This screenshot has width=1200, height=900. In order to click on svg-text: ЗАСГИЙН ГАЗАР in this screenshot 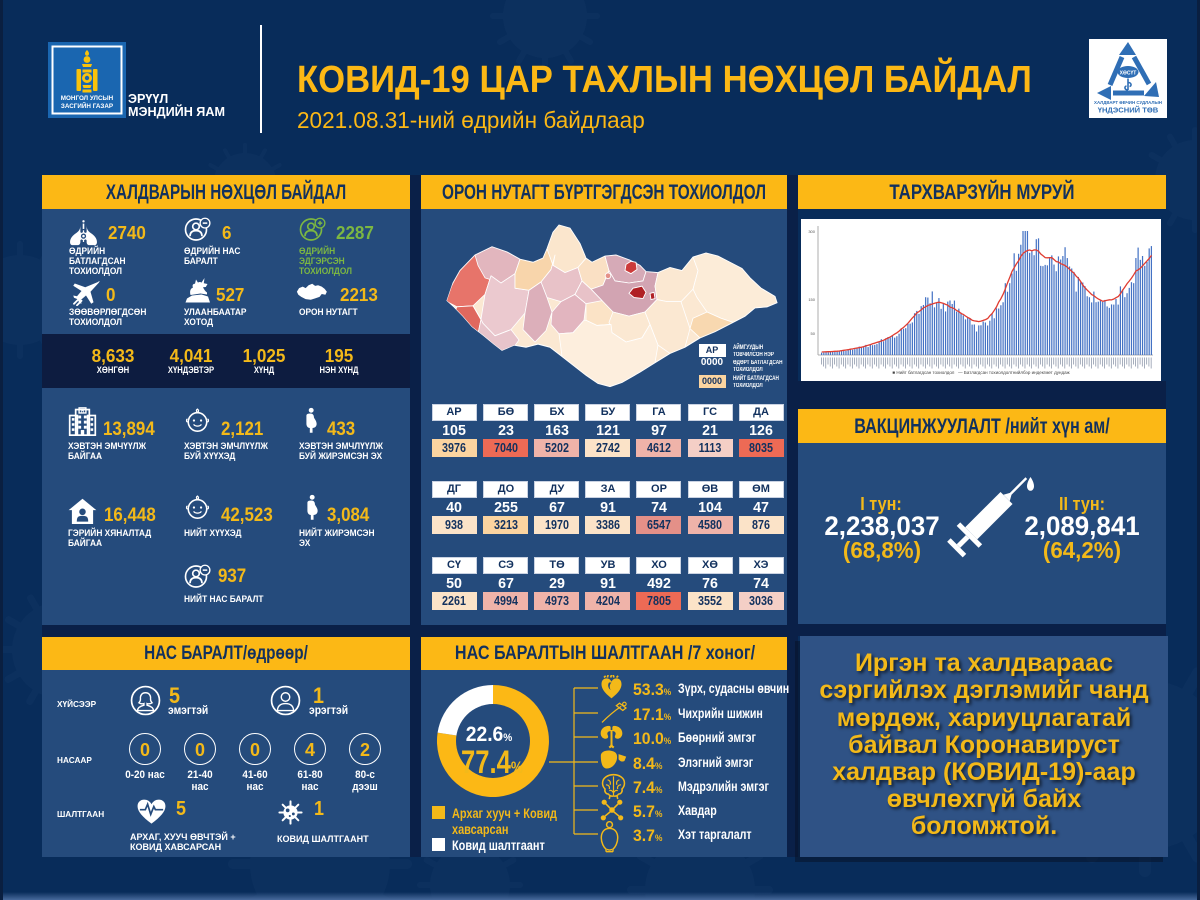, I will do `click(87, 105)`.